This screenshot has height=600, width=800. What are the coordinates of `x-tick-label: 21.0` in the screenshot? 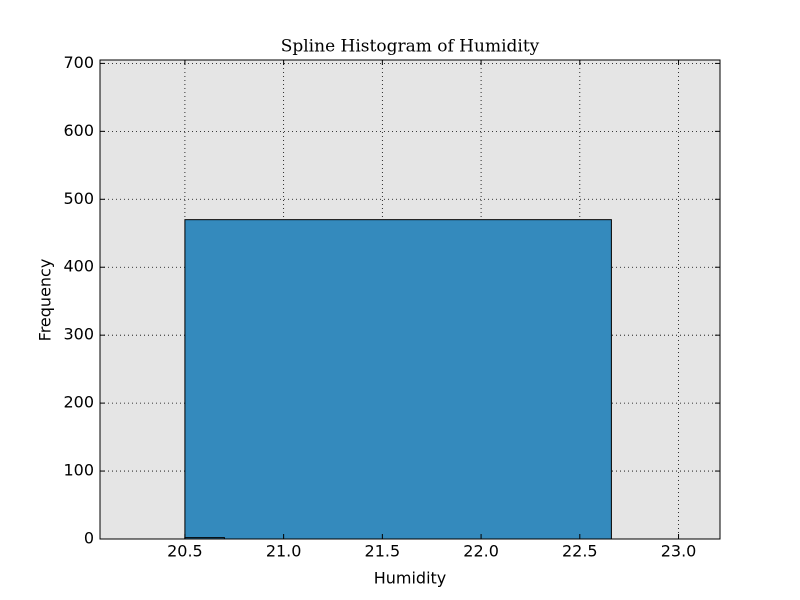 It's located at (284, 551).